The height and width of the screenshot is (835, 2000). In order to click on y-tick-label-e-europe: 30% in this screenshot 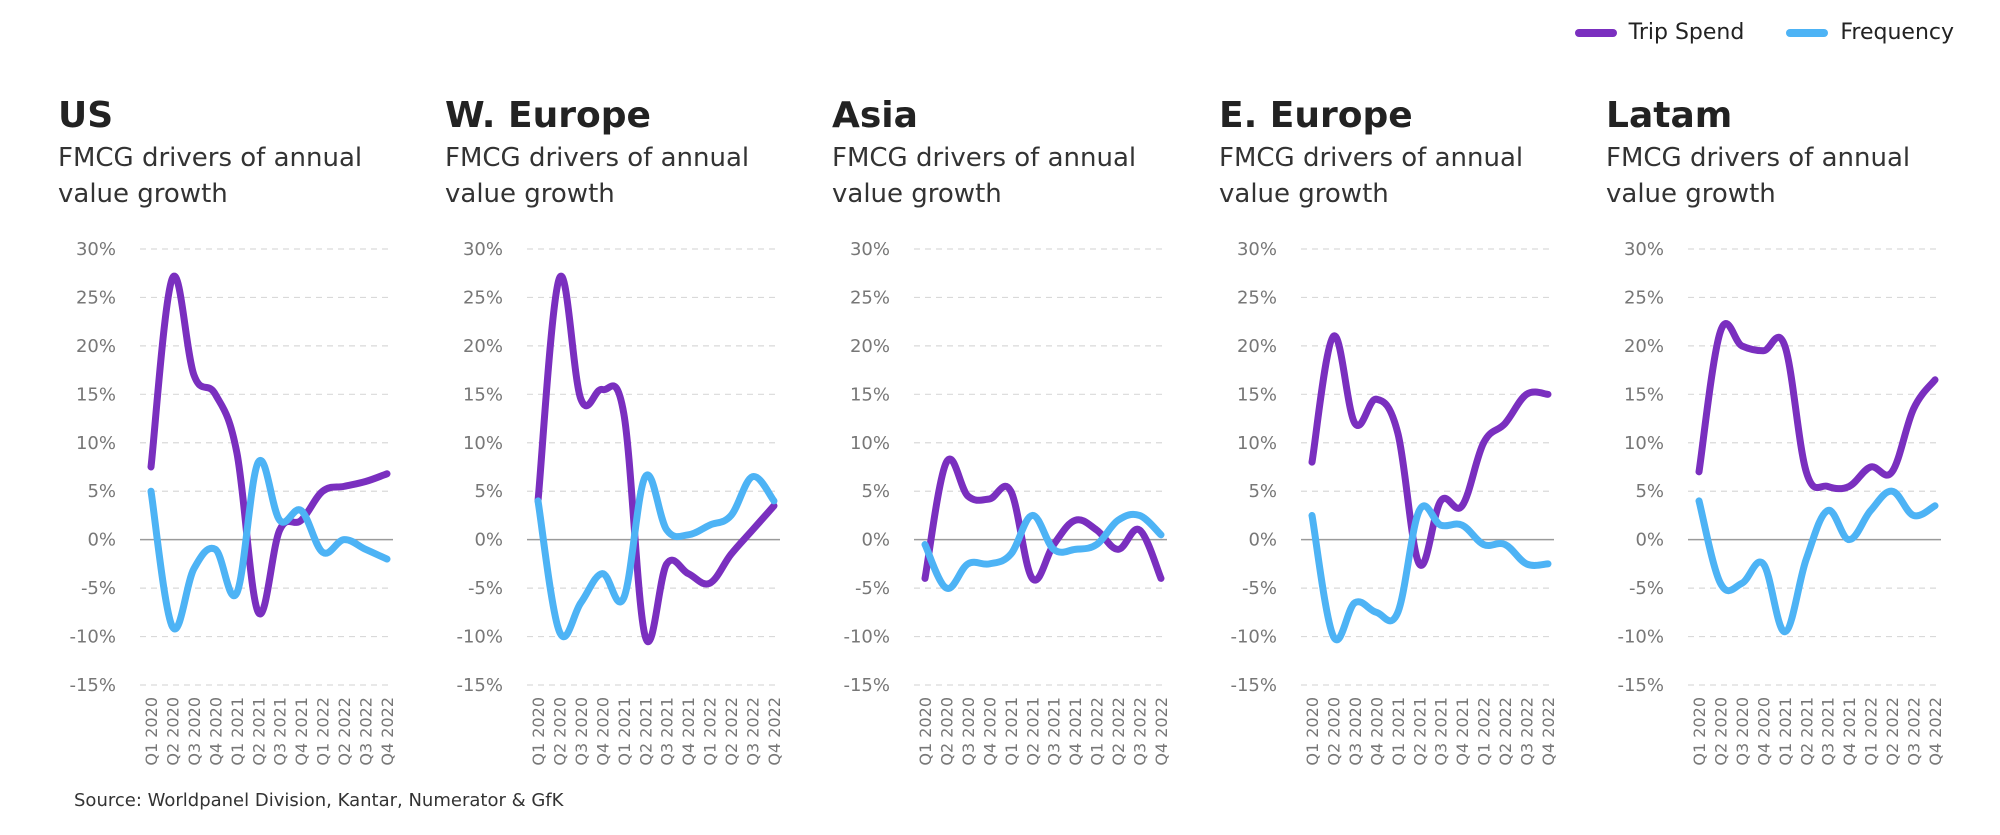, I will do `click(1257, 249)`.